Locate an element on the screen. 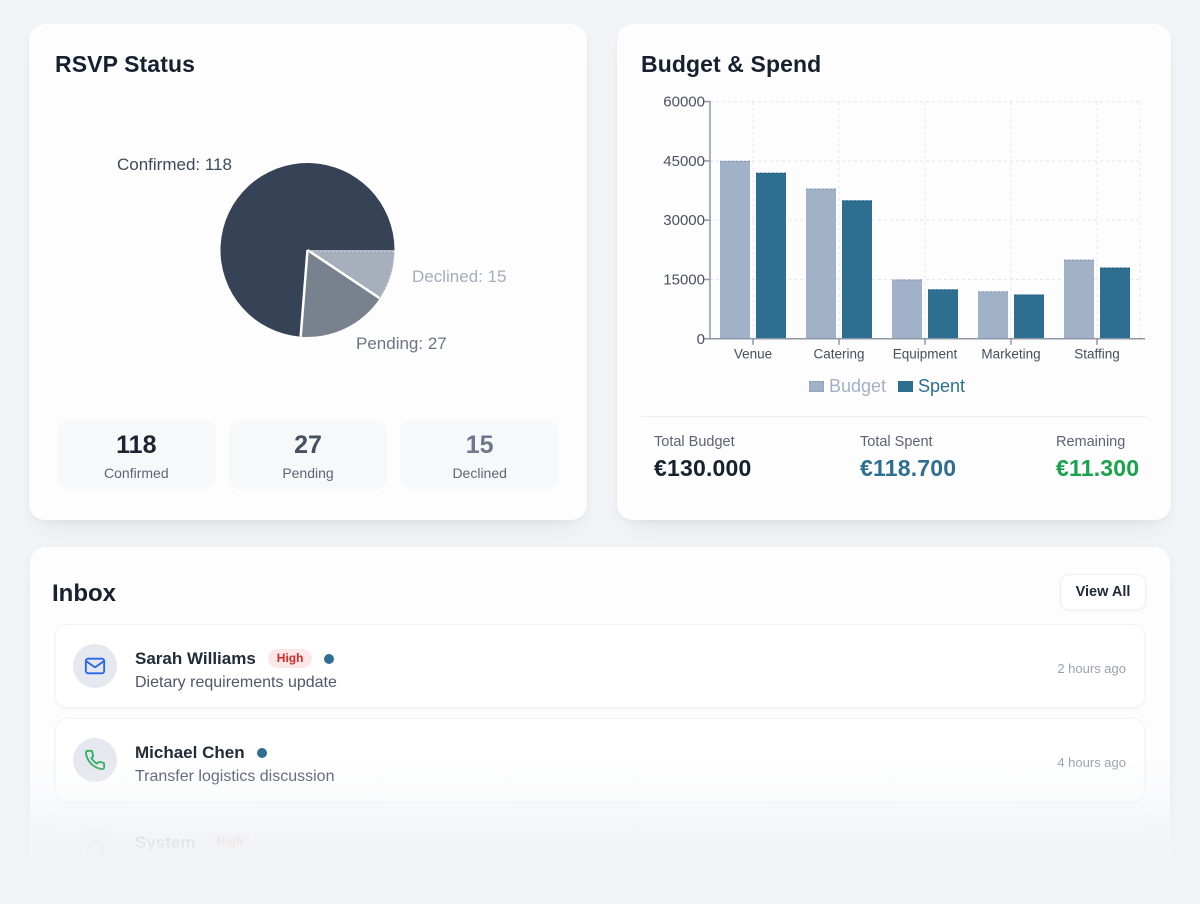 This screenshot has width=1200, height=904. svg-text: Marketing is located at coordinates (1010, 353).